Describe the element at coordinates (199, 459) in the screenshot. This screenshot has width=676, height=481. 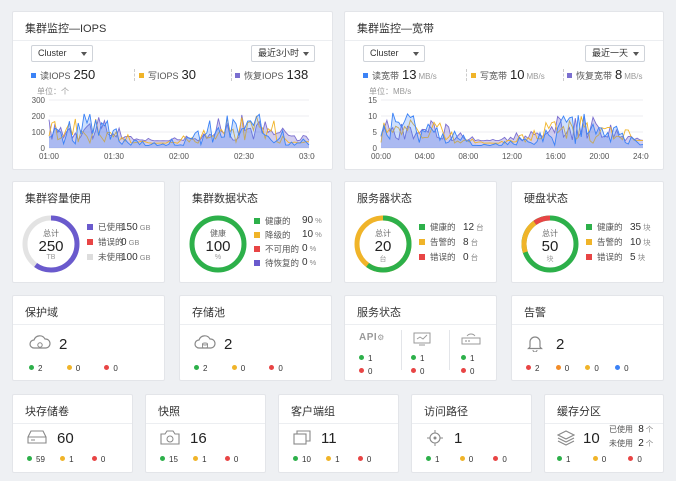
I see `snapshot-status-row: 15 1 0` at that location.